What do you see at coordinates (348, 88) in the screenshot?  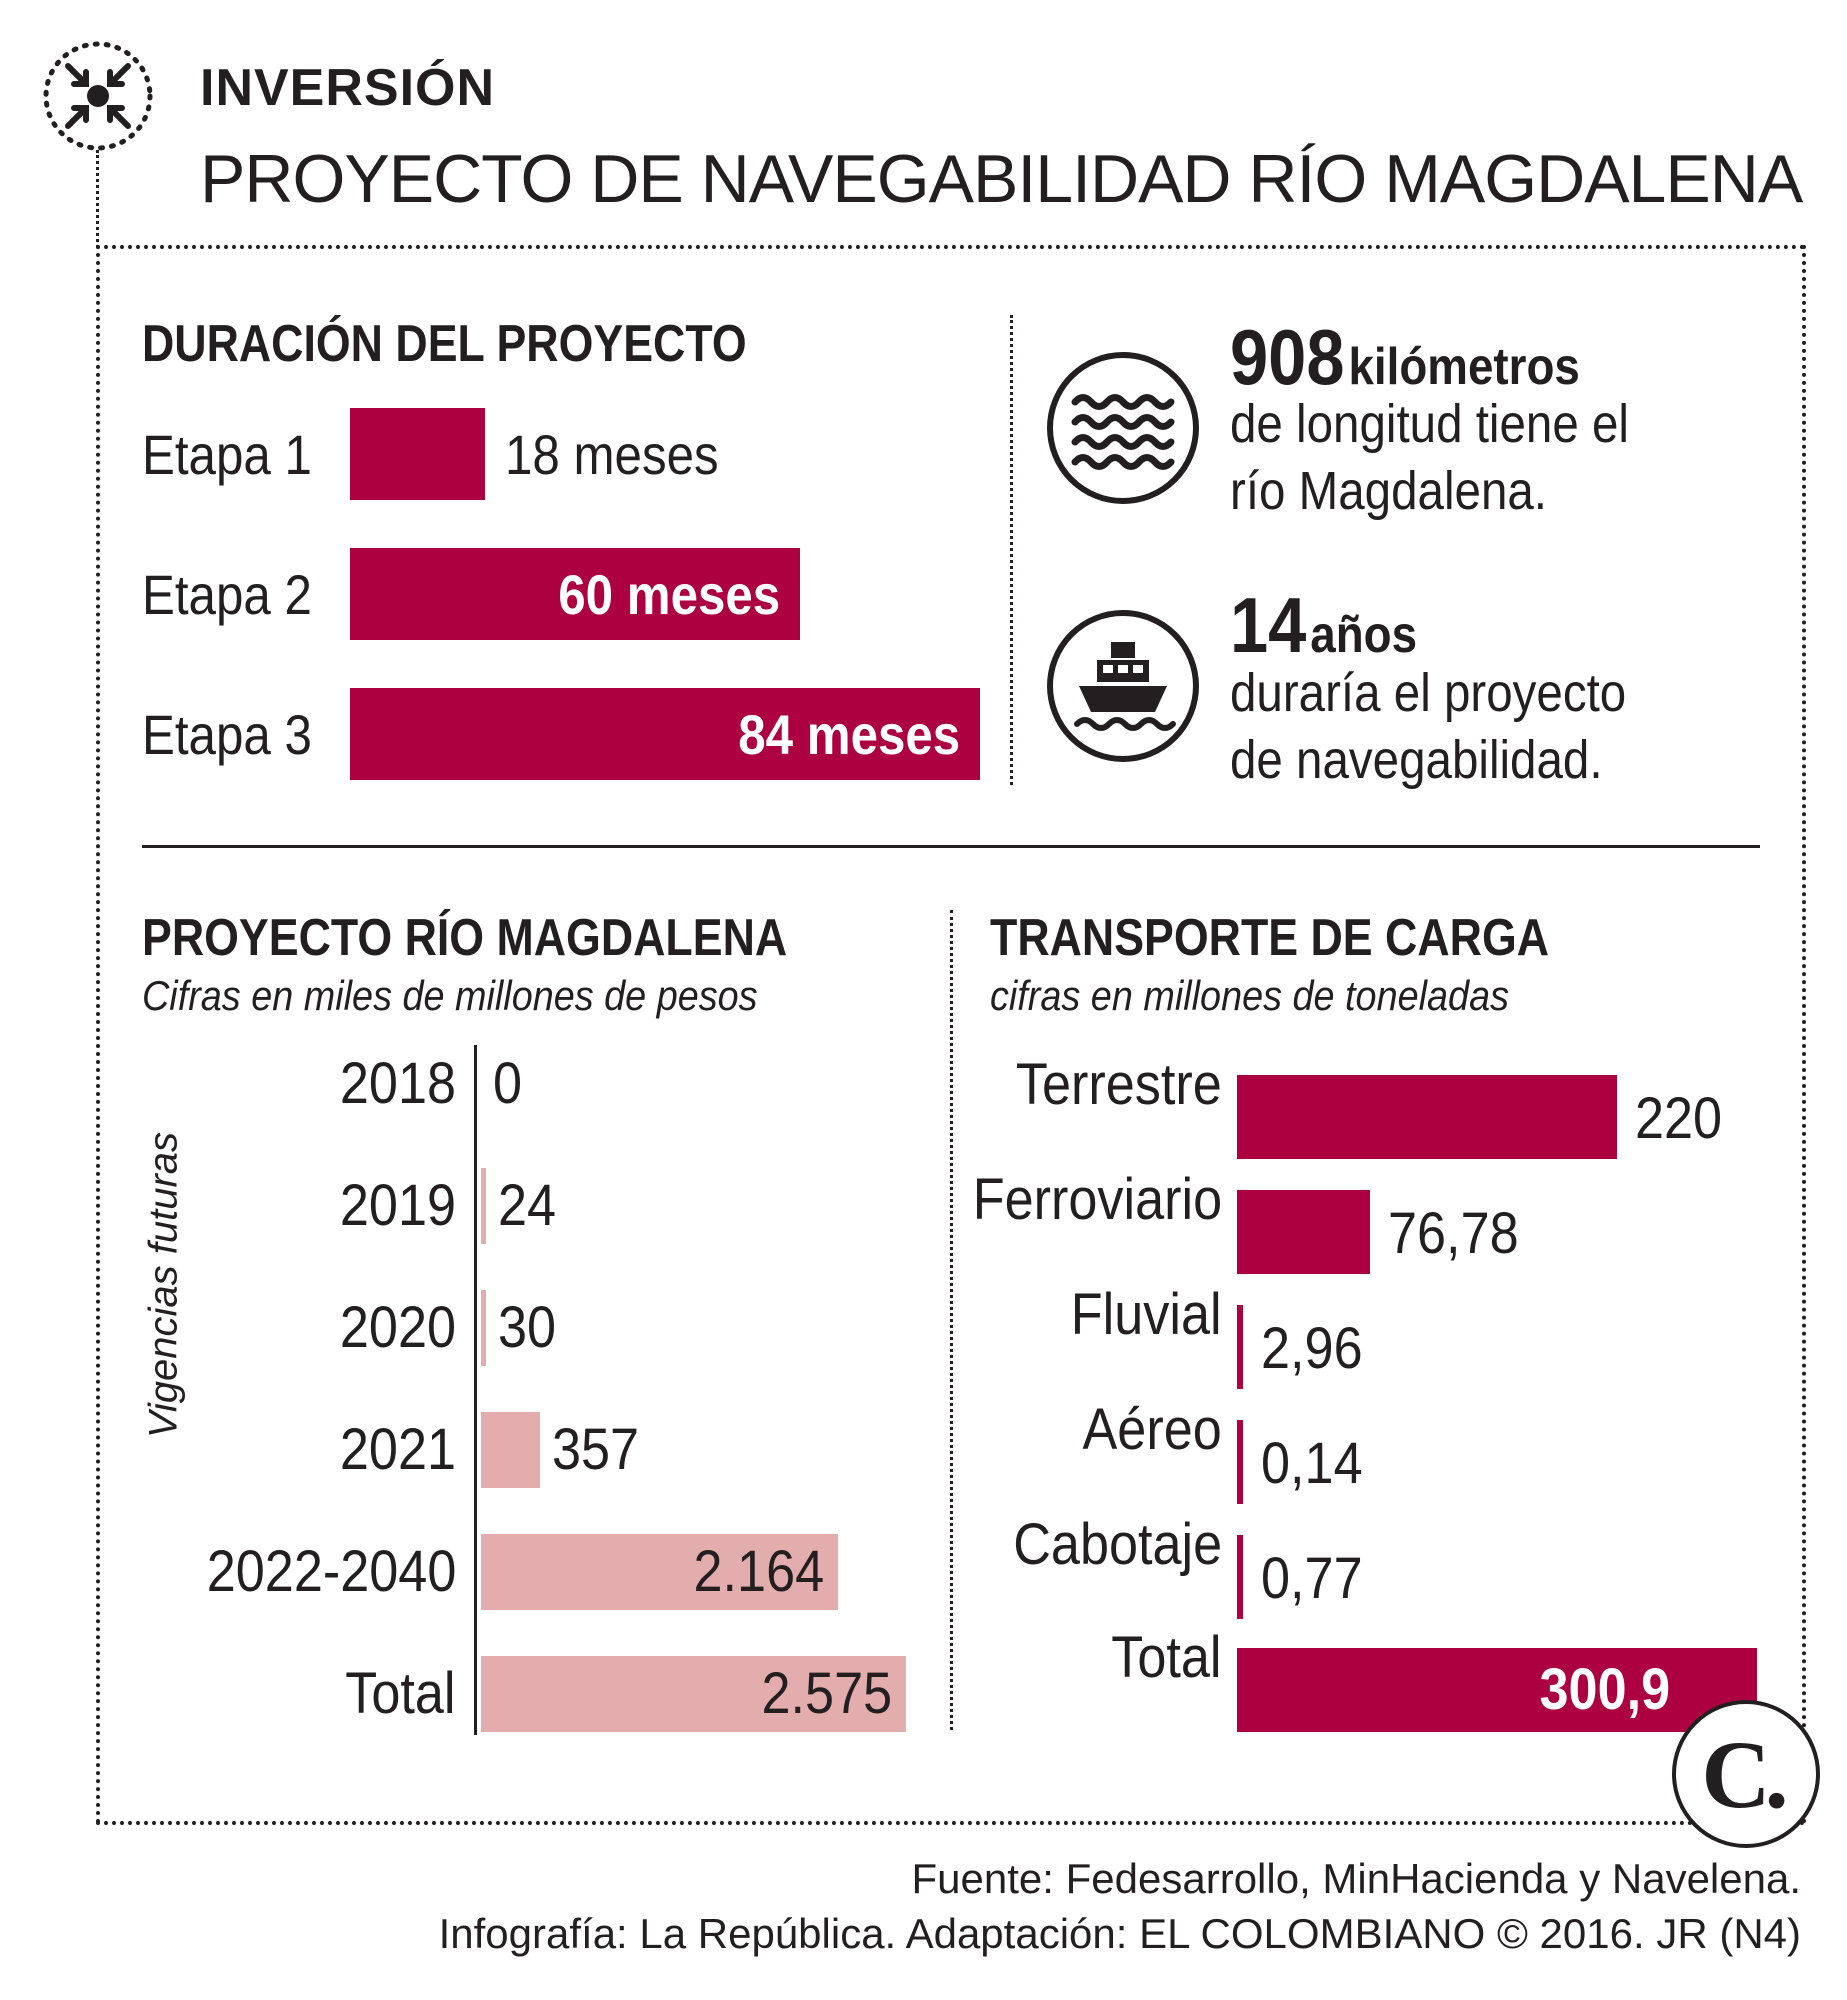 I see `kicker: INVERSIÓN` at bounding box center [348, 88].